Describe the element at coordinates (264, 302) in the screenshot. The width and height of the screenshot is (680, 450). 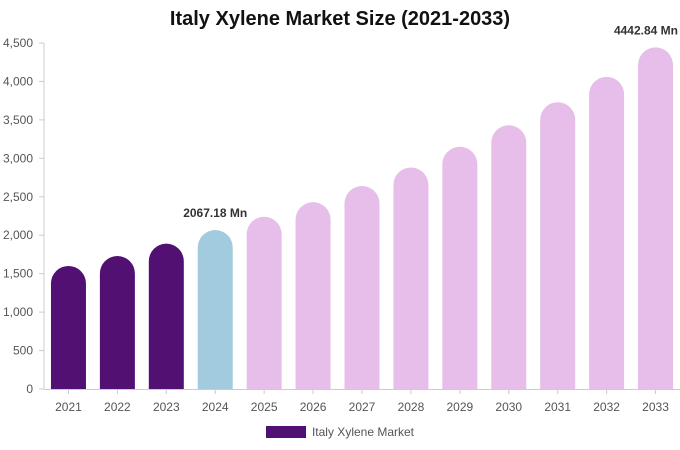
I see `bar-2025` at that location.